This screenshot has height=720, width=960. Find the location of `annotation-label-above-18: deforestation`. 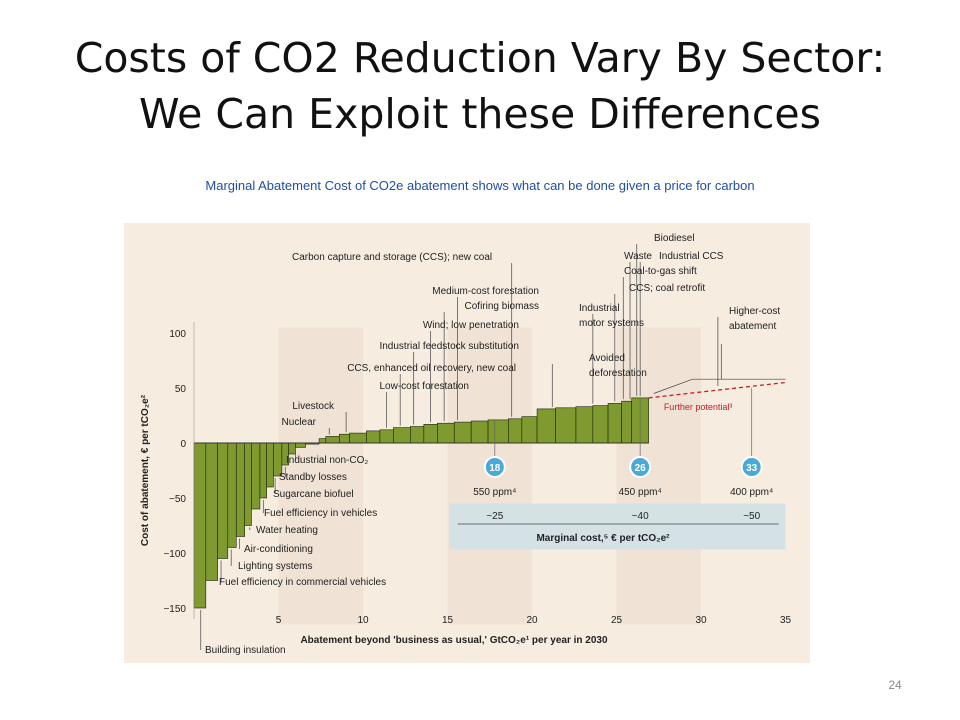

annotation-label-above-18: deforestation is located at coordinates (618, 373).